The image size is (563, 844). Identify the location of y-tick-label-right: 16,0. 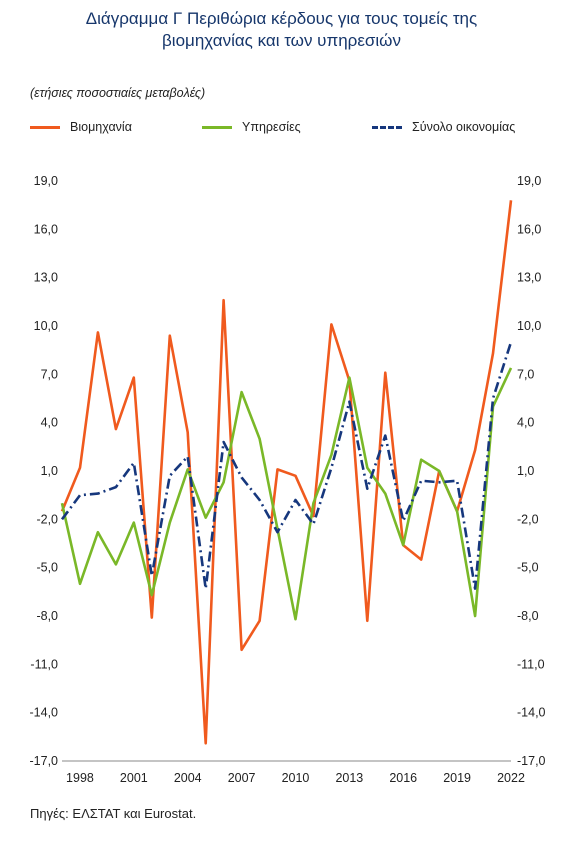
(529, 229).